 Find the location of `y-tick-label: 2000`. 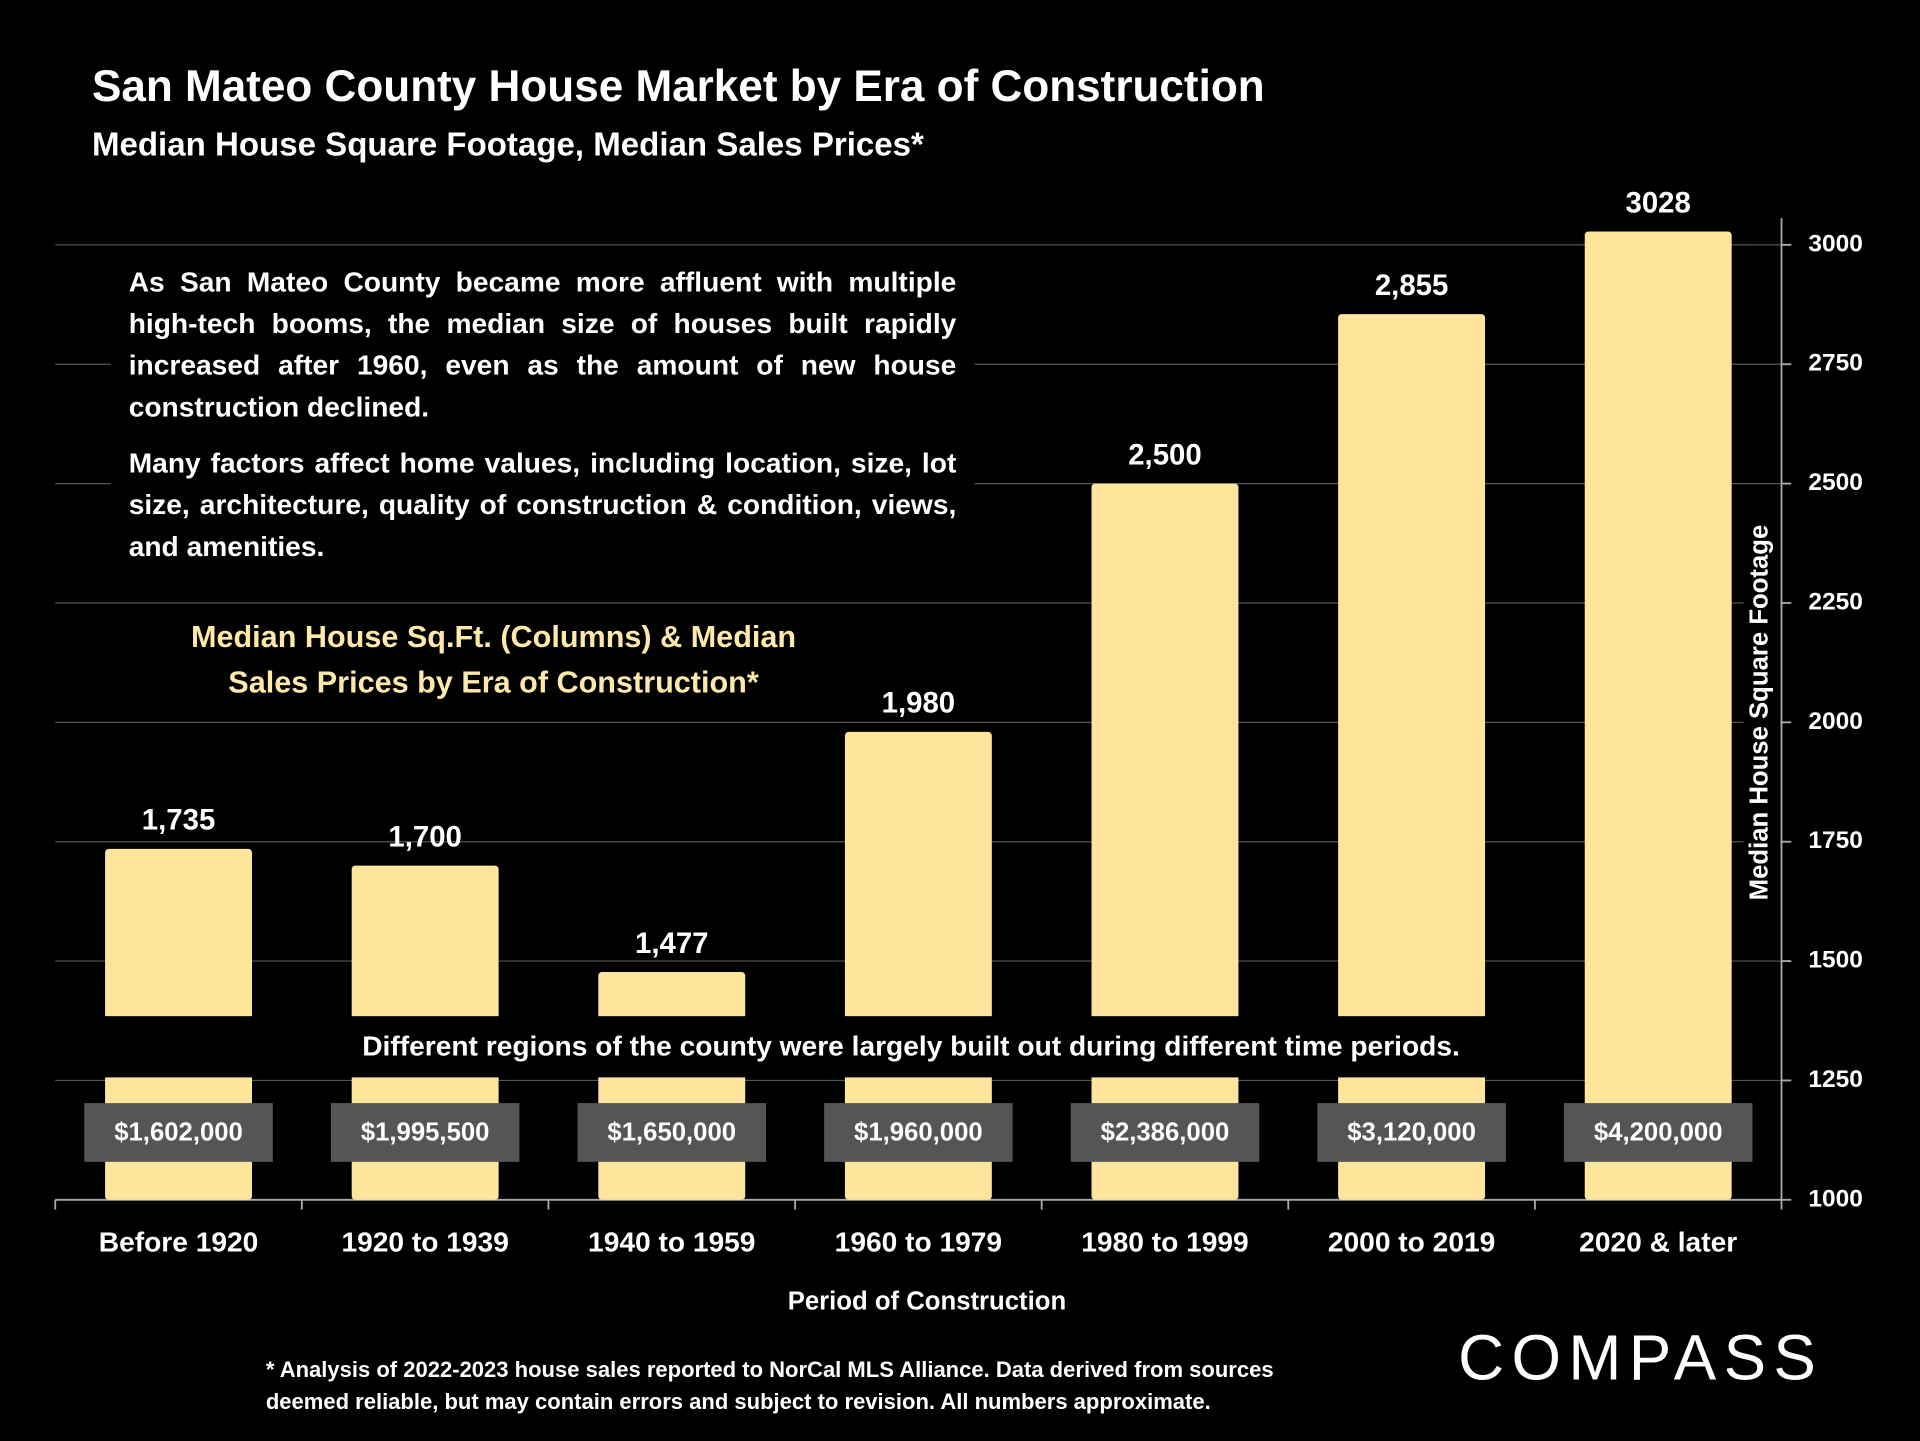

y-tick-label: 2000 is located at coordinates (1835, 721).